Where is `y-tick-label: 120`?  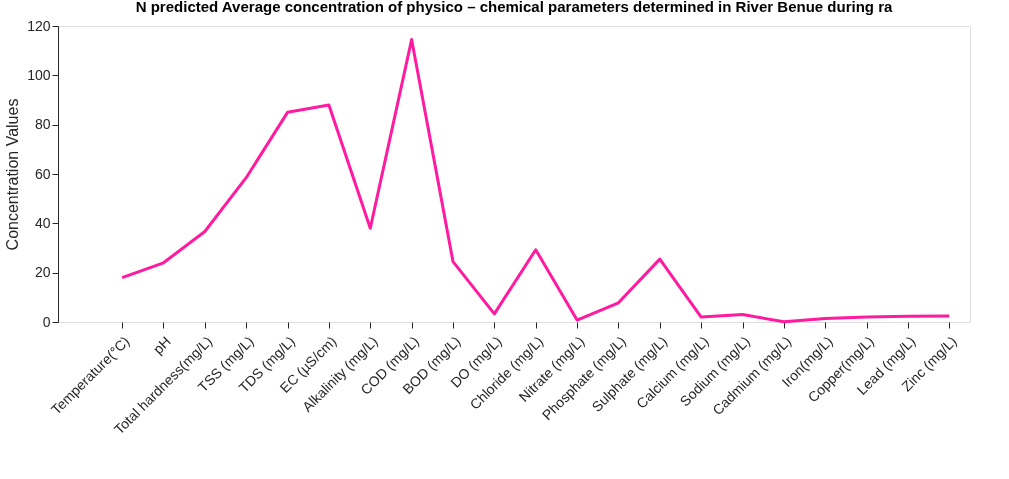
y-tick-label: 120 is located at coordinates (39, 25).